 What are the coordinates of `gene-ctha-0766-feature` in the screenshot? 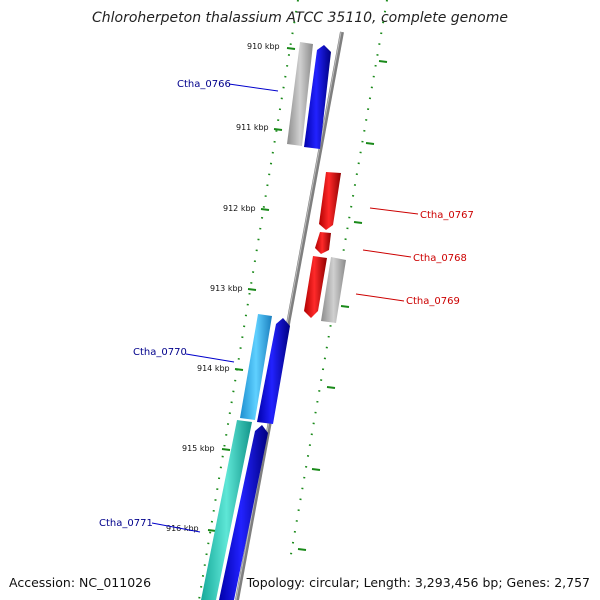 It's located at (309, 95).